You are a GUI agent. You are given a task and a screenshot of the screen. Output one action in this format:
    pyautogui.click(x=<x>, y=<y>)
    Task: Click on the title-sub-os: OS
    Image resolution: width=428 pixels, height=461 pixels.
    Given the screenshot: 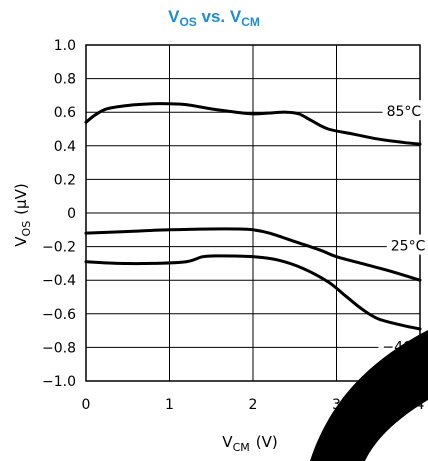 What is the action you would take?
    pyautogui.click(x=187, y=22)
    